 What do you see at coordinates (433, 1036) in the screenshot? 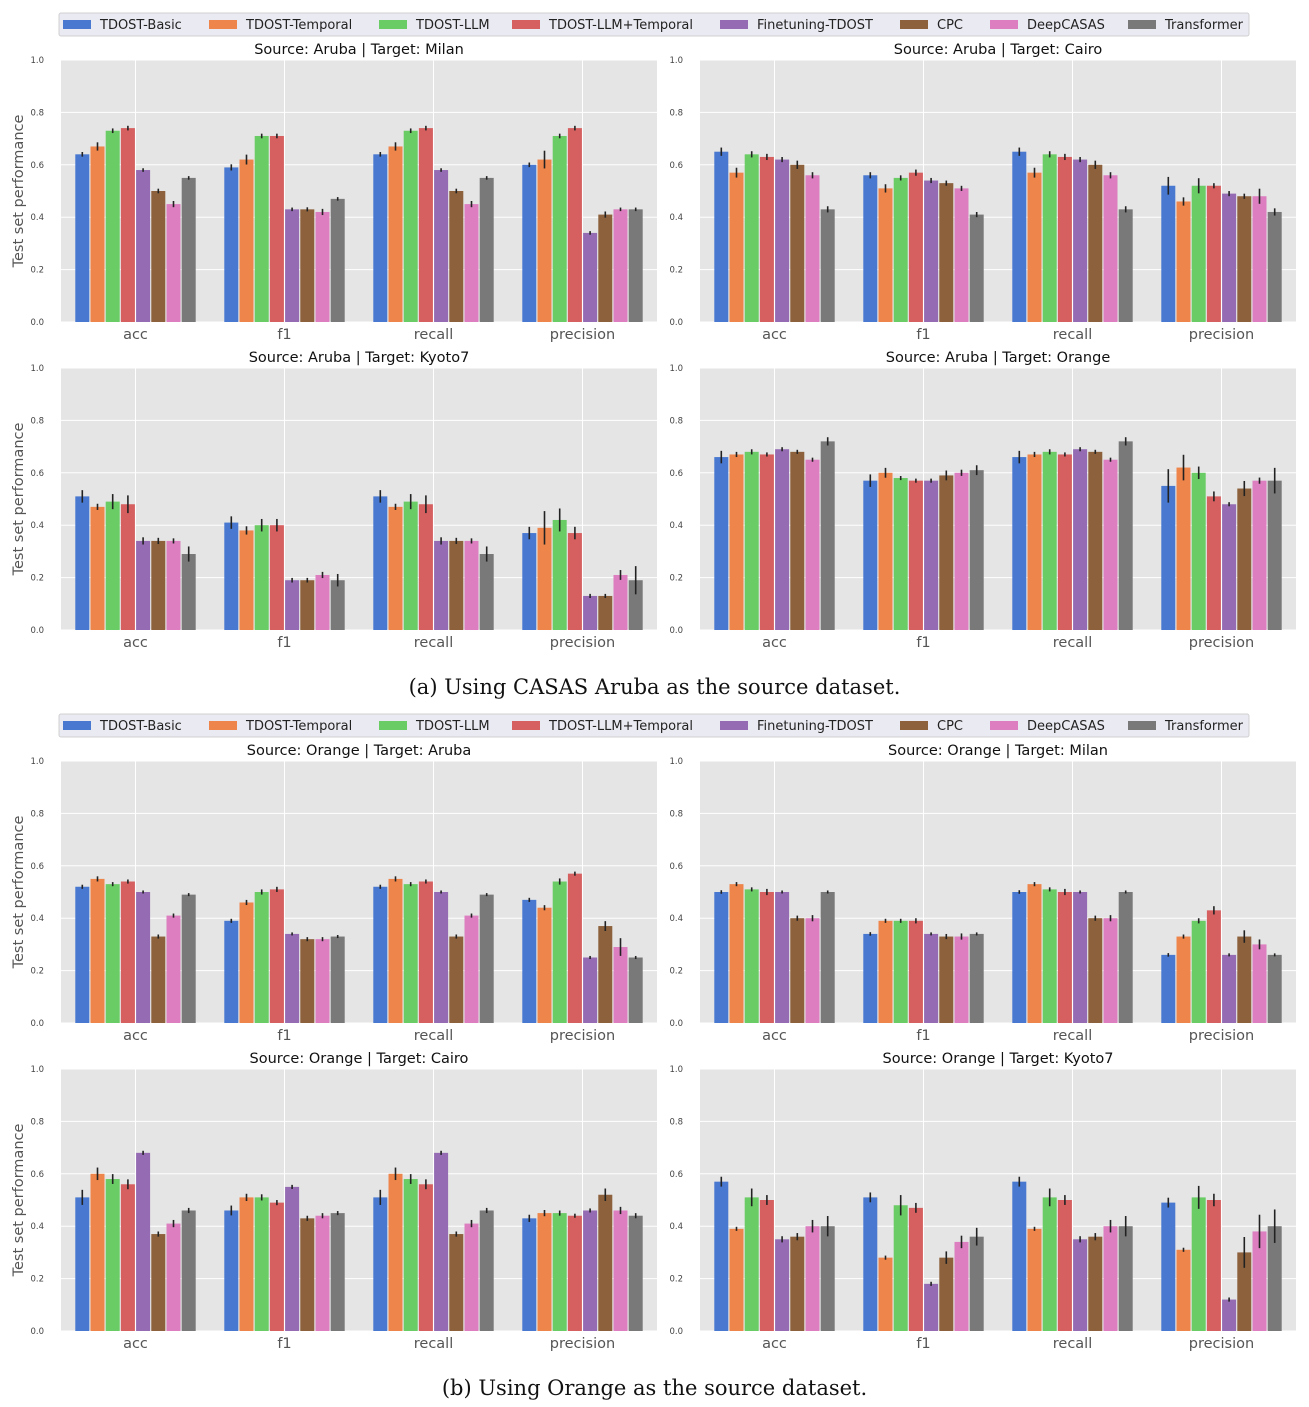
I see `x-tick-label: recall` at bounding box center [433, 1036].